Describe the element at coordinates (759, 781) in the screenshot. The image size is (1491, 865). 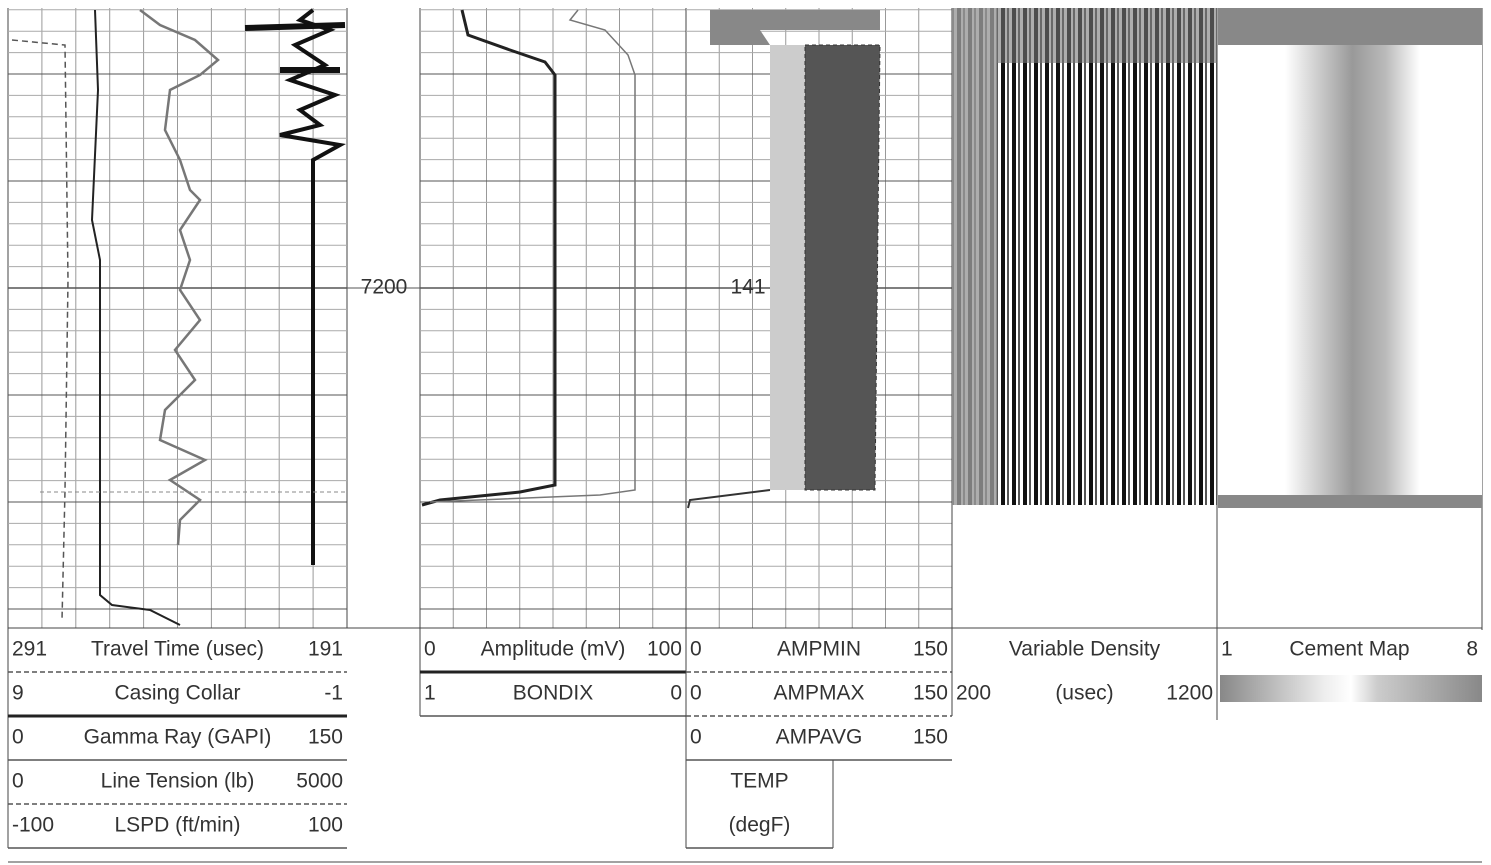
I see `curve-name: TEMP` at that location.